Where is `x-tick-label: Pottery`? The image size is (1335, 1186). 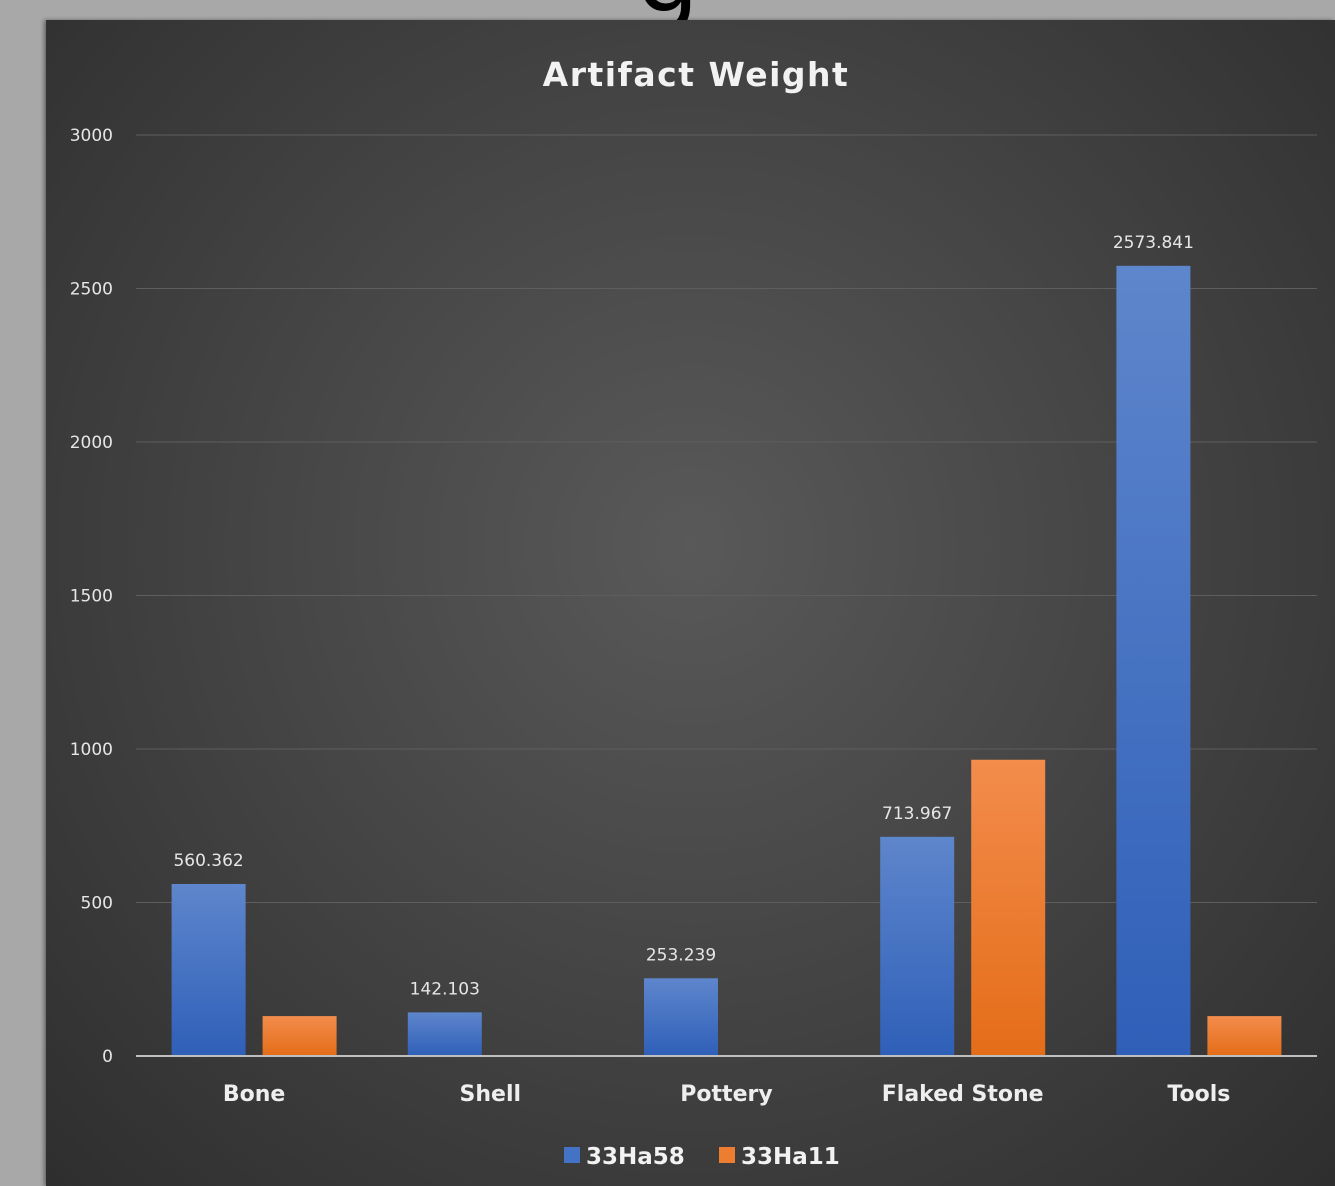 x-tick-label: Pottery is located at coordinates (726, 1094).